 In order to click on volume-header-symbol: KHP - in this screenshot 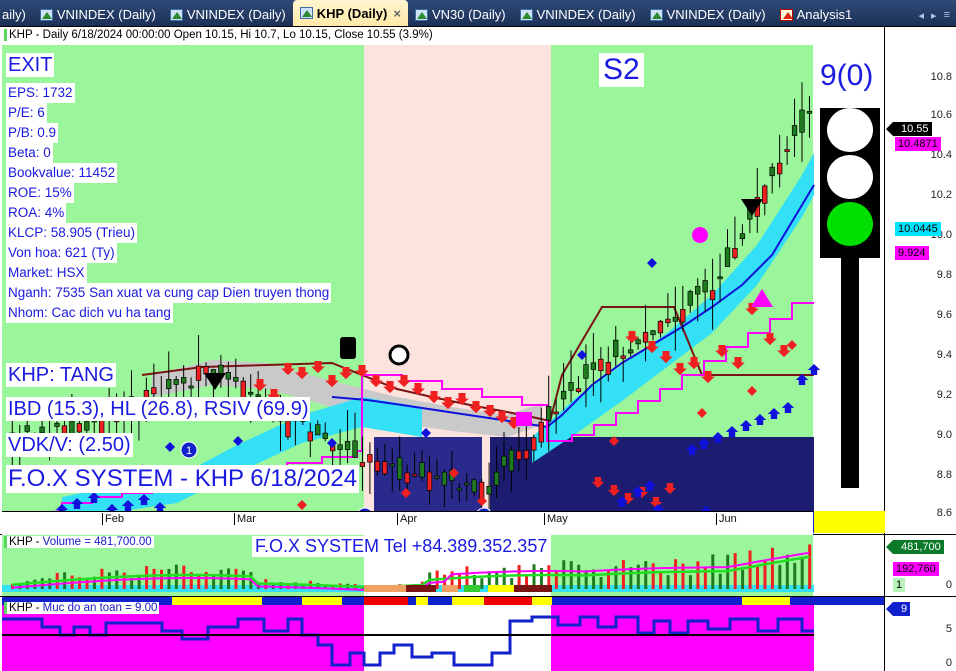, I will do `click(26, 542)`.